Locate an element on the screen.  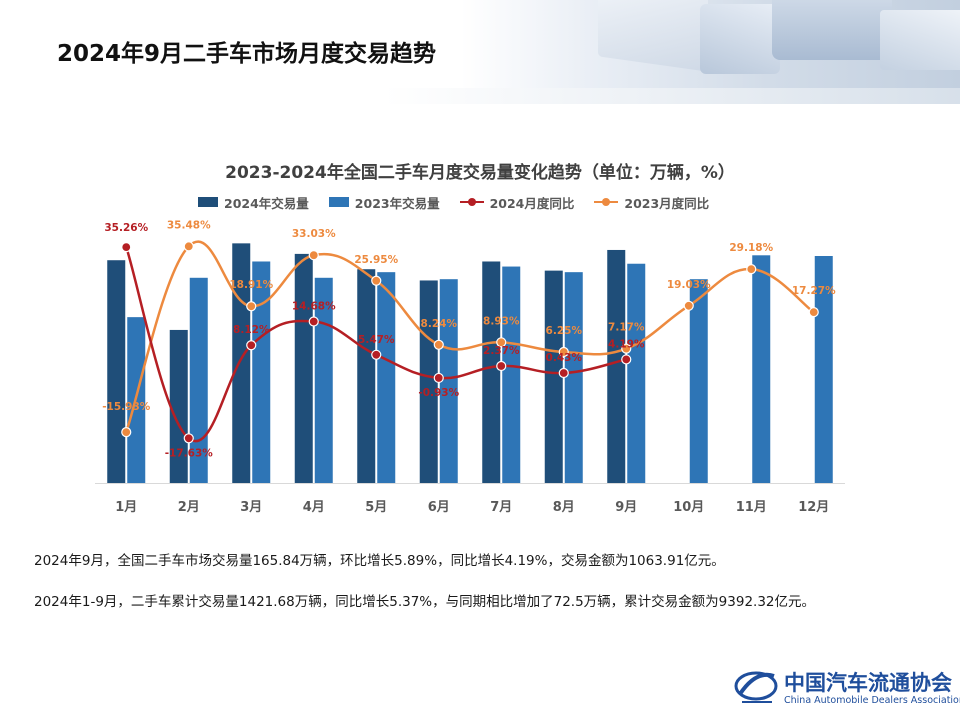
x-tick-label: 8月 is located at coordinates (564, 507).